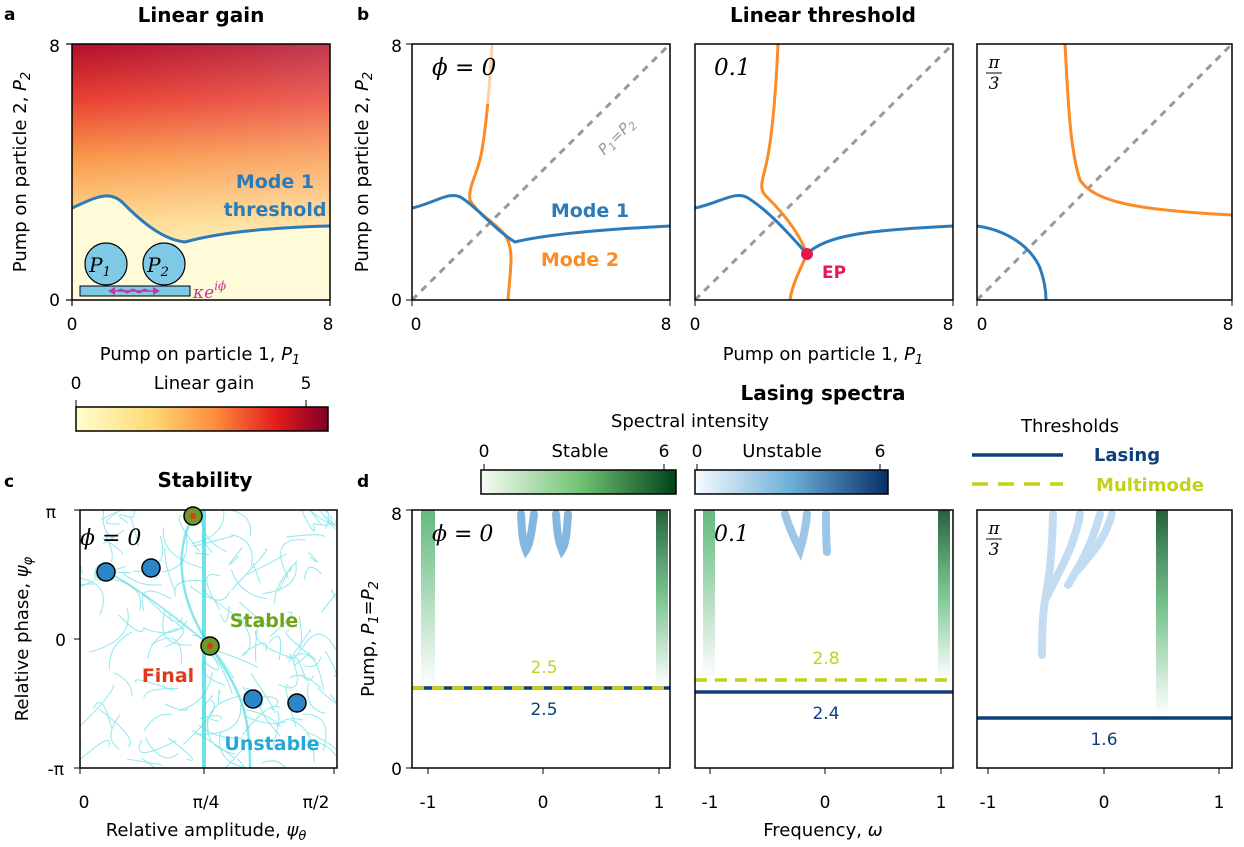 This screenshot has height=847, width=1244. Describe the element at coordinates (9, 15) in the screenshot. I see `panel-label-a: a` at that location.